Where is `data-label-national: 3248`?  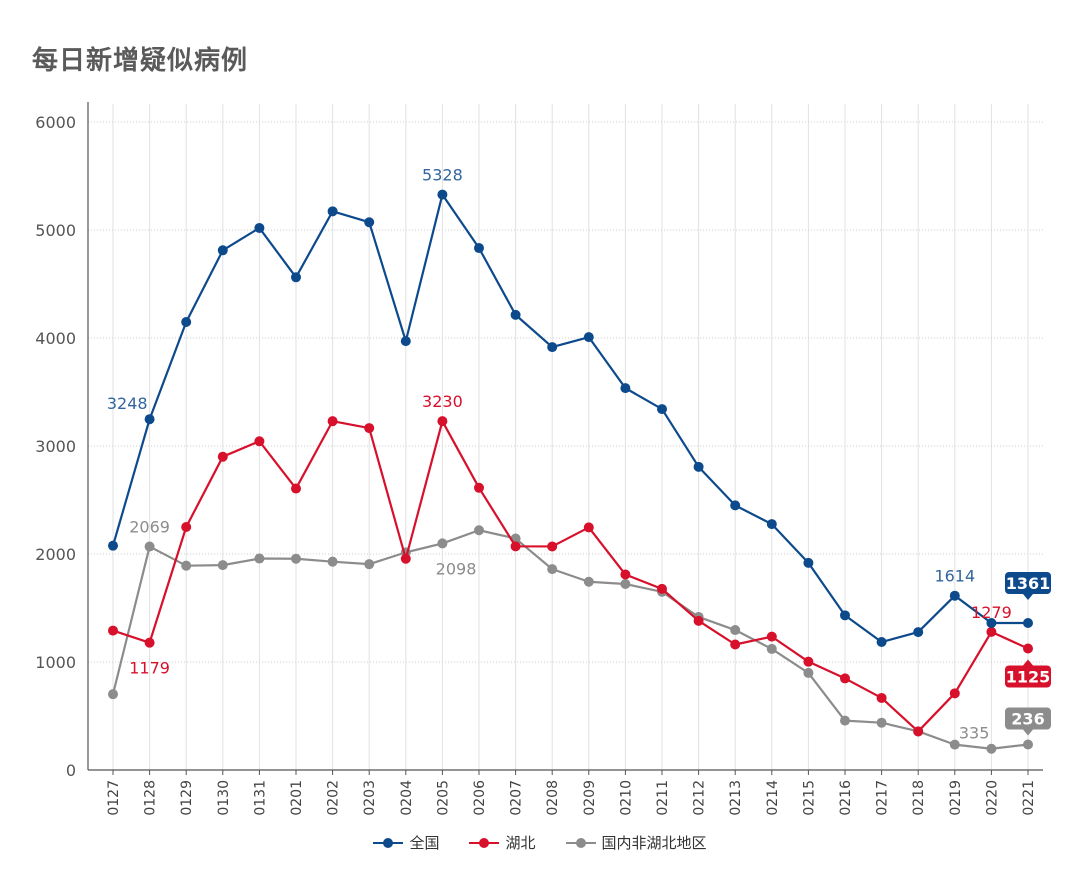
data-label-national: 3248 is located at coordinates (127, 403).